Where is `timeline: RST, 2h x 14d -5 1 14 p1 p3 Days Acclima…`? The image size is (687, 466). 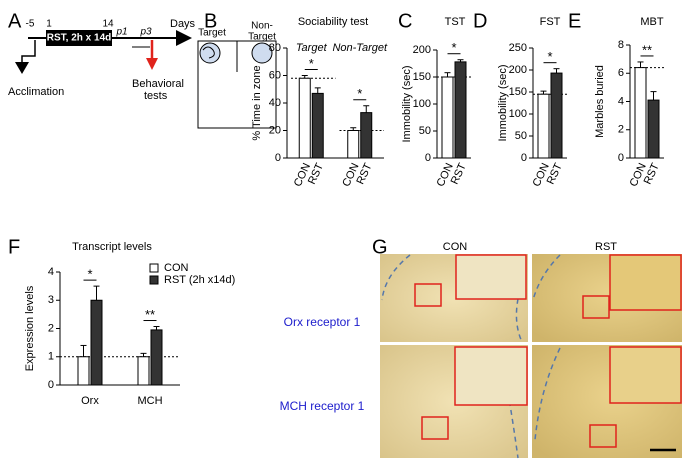 timeline: RST, 2h x 14d -5 1 14 p1 p3 Days Acclima… is located at coordinates (102, 60).